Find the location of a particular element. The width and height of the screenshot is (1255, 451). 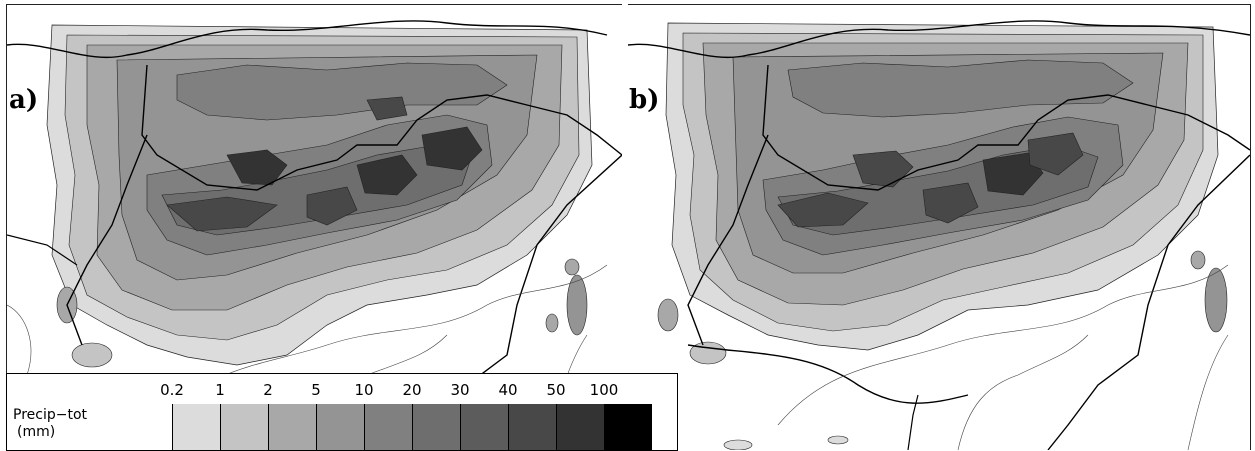

panel-label-b: b) is located at coordinates (644, 100).